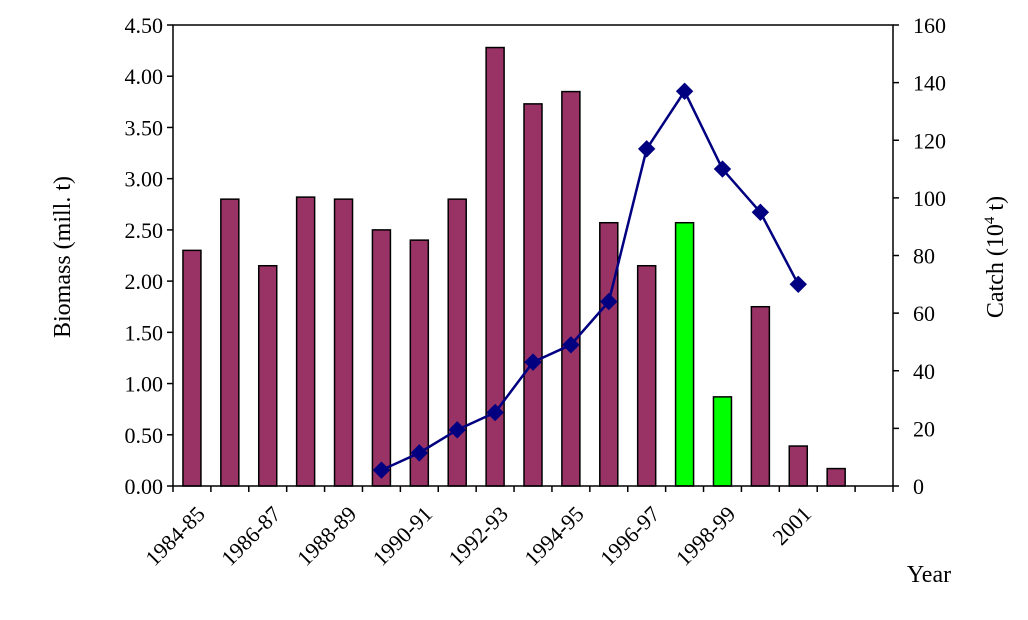 The width and height of the screenshot is (1028, 620). I want to click on y-tick-label: 0.00, so click(144, 486).